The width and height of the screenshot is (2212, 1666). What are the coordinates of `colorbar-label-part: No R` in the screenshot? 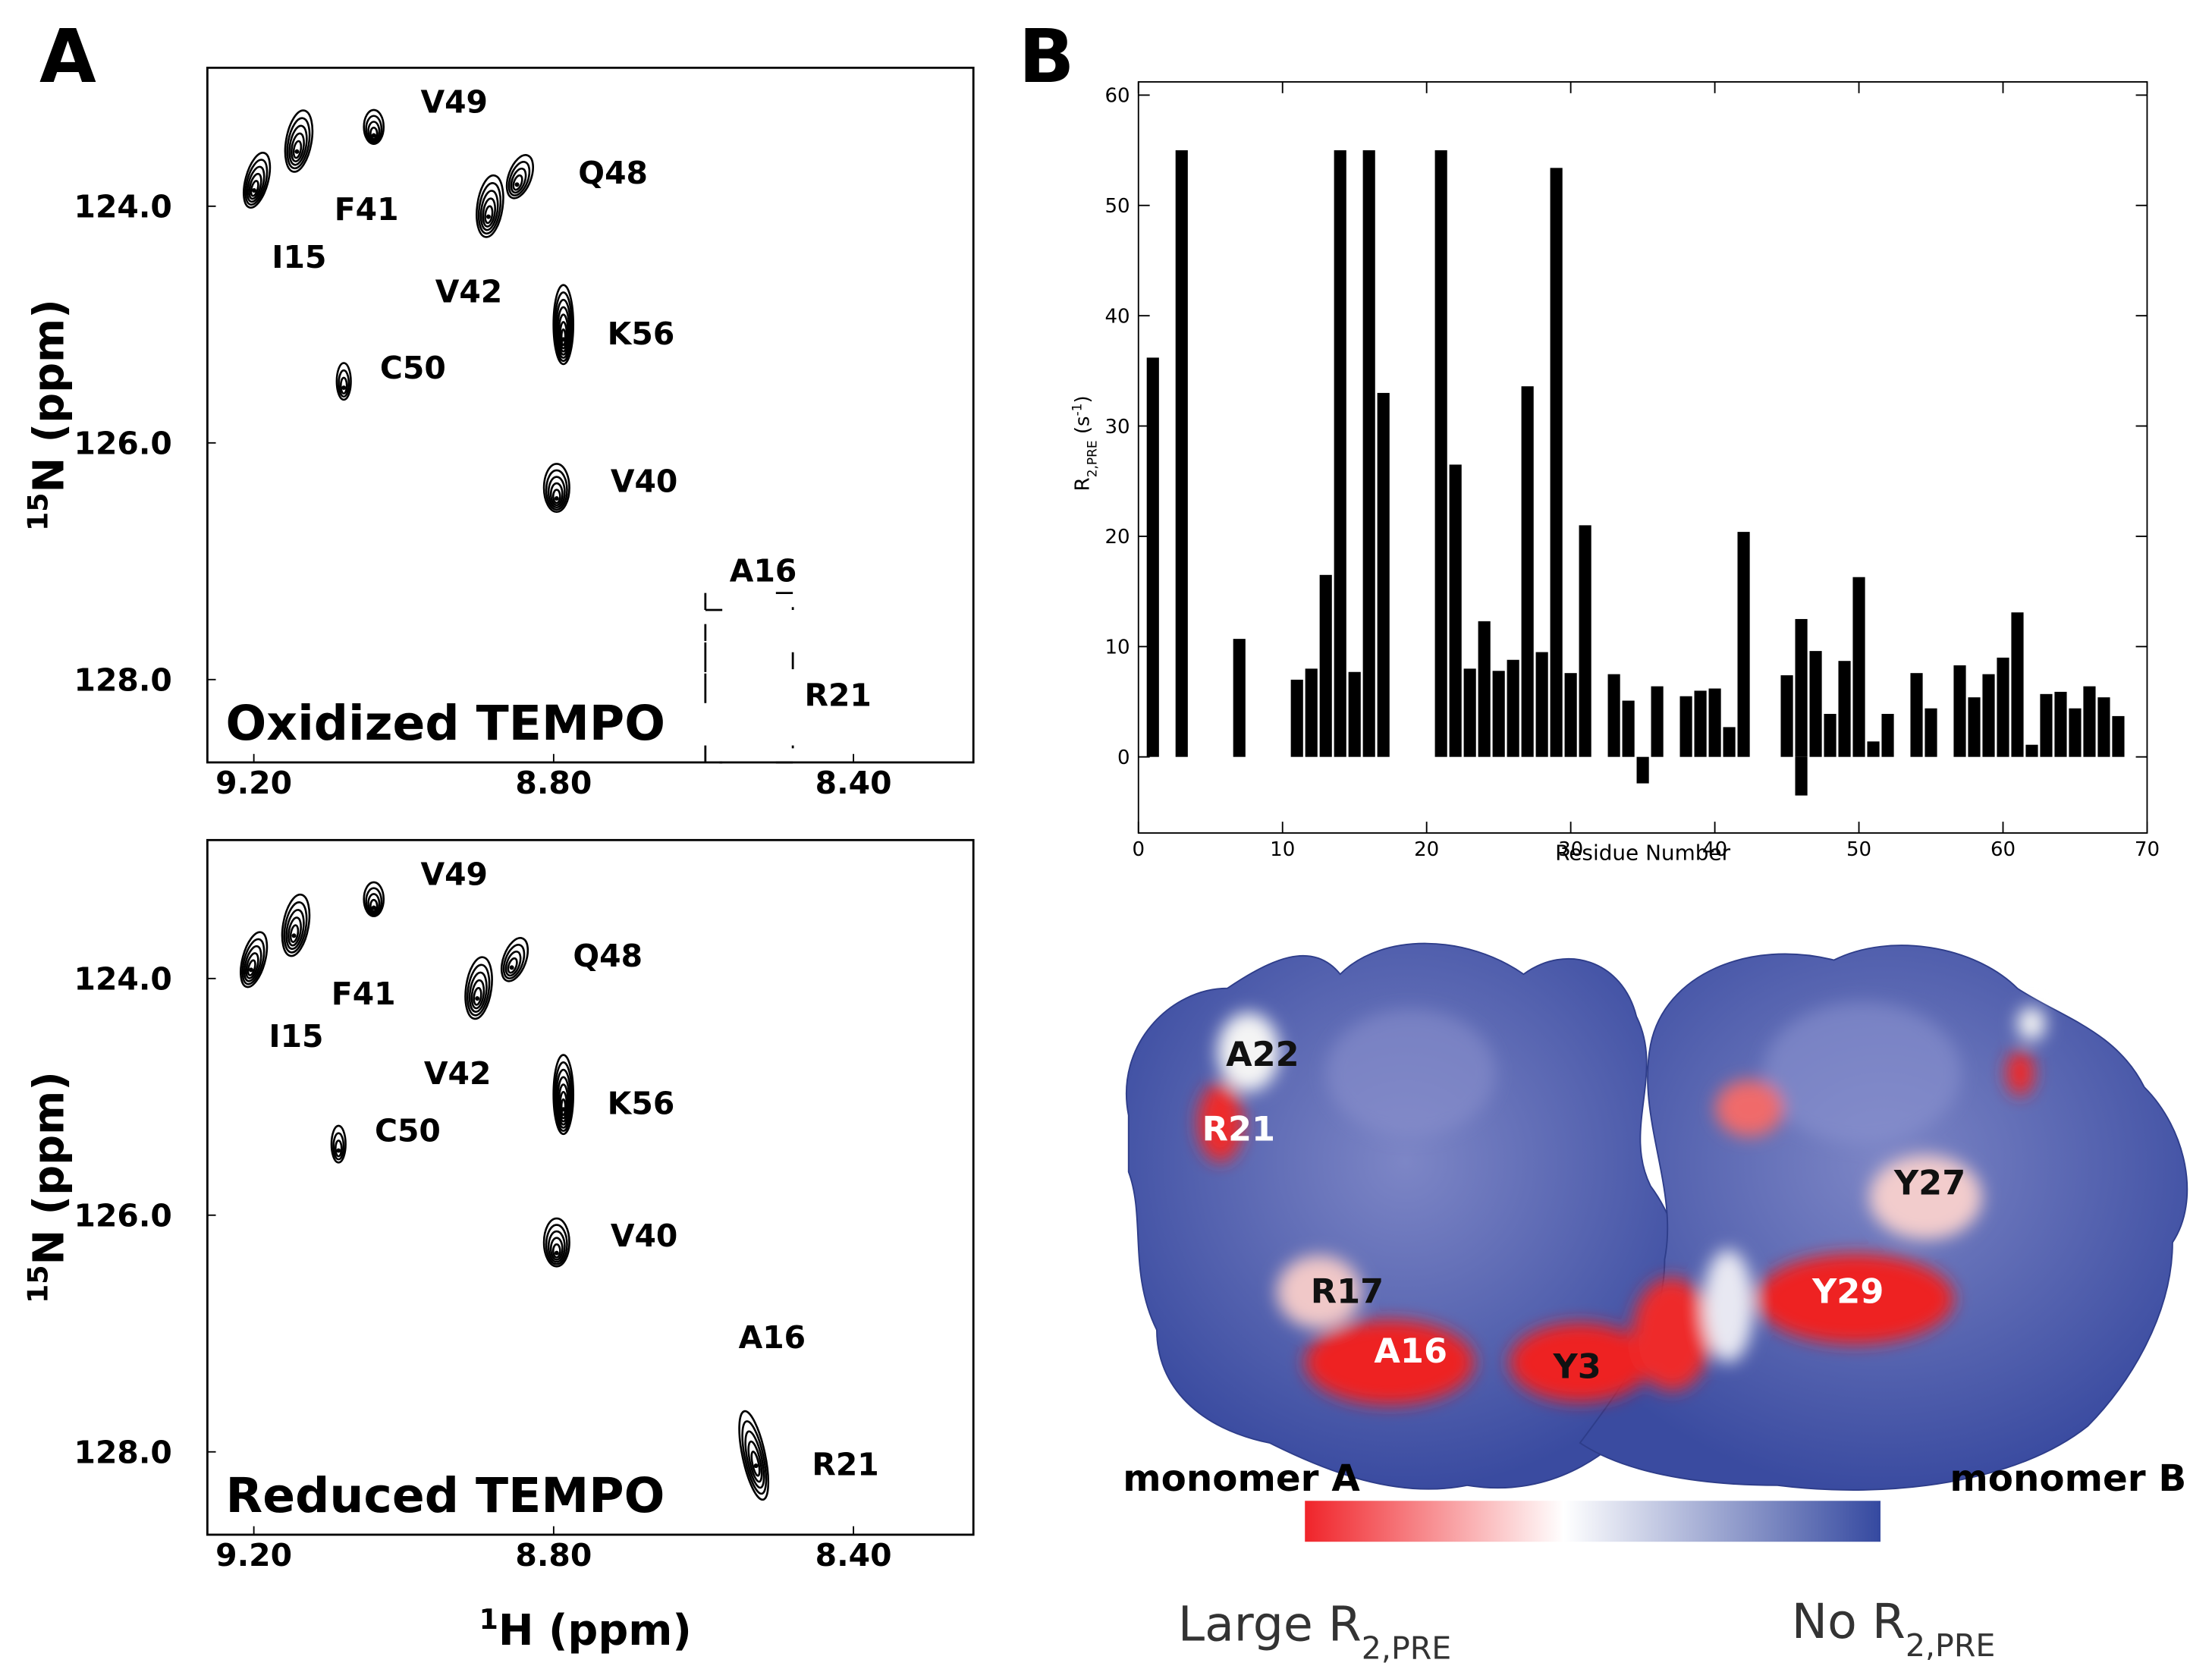 It's located at (1849, 1621).